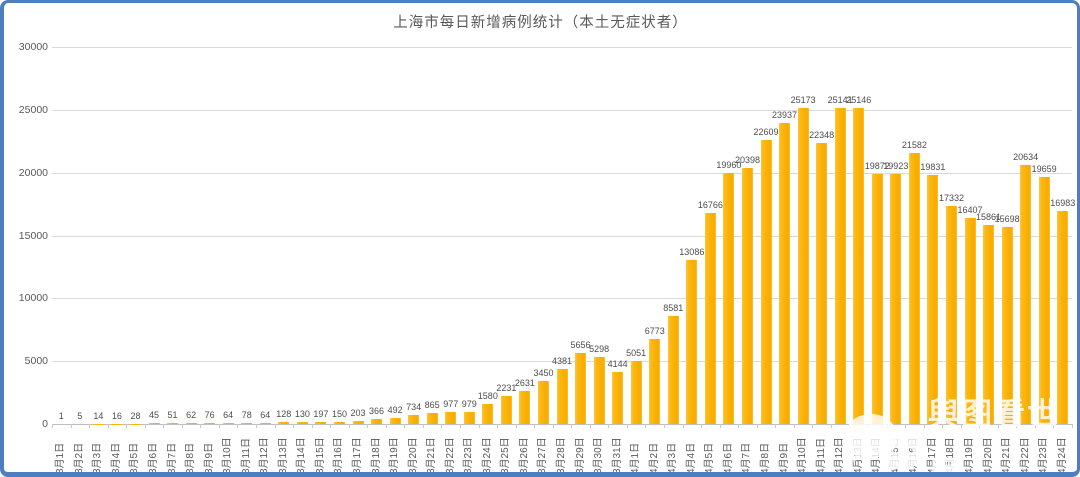 The height and width of the screenshot is (477, 1080). Describe the element at coordinates (561, 455) in the screenshot. I see `x-tick-label: 3月28日` at that location.